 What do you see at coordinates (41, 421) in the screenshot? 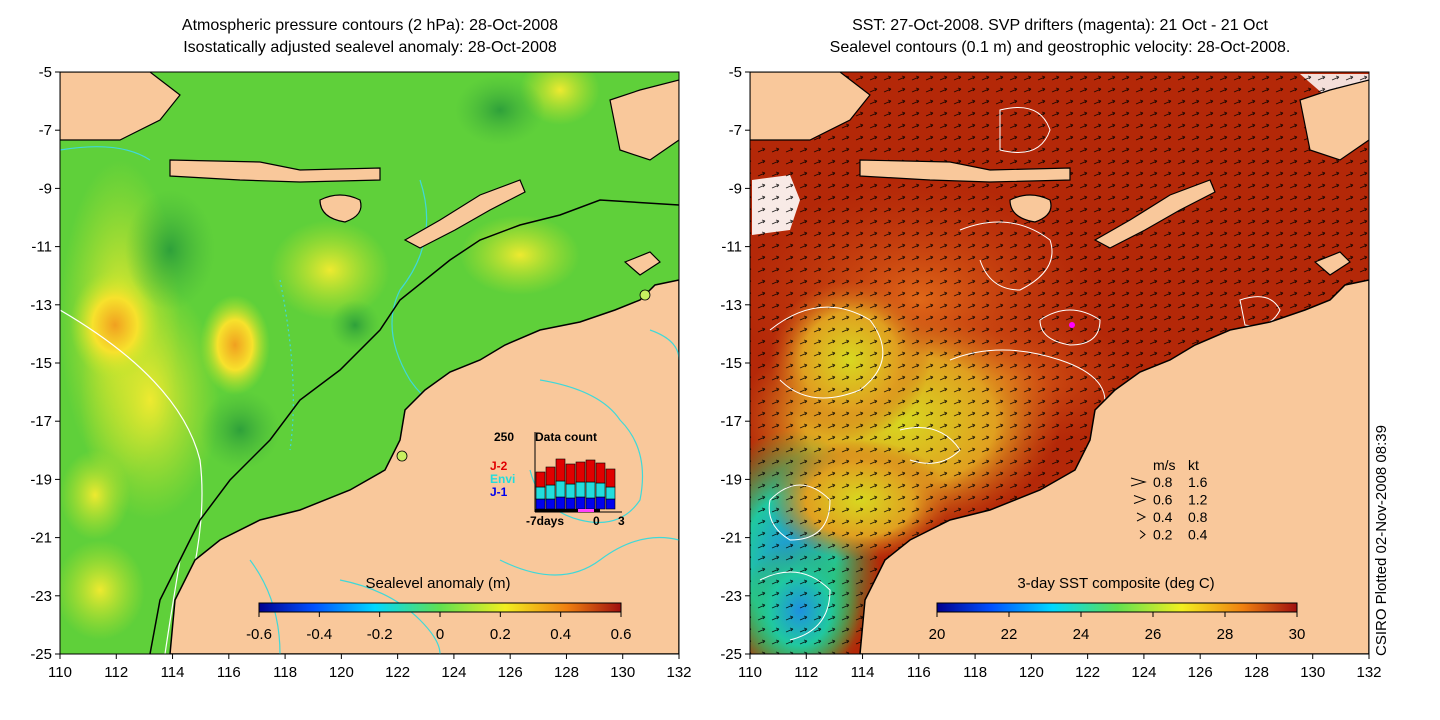
I see `left-lat-tick-label: -17` at bounding box center [41, 421].